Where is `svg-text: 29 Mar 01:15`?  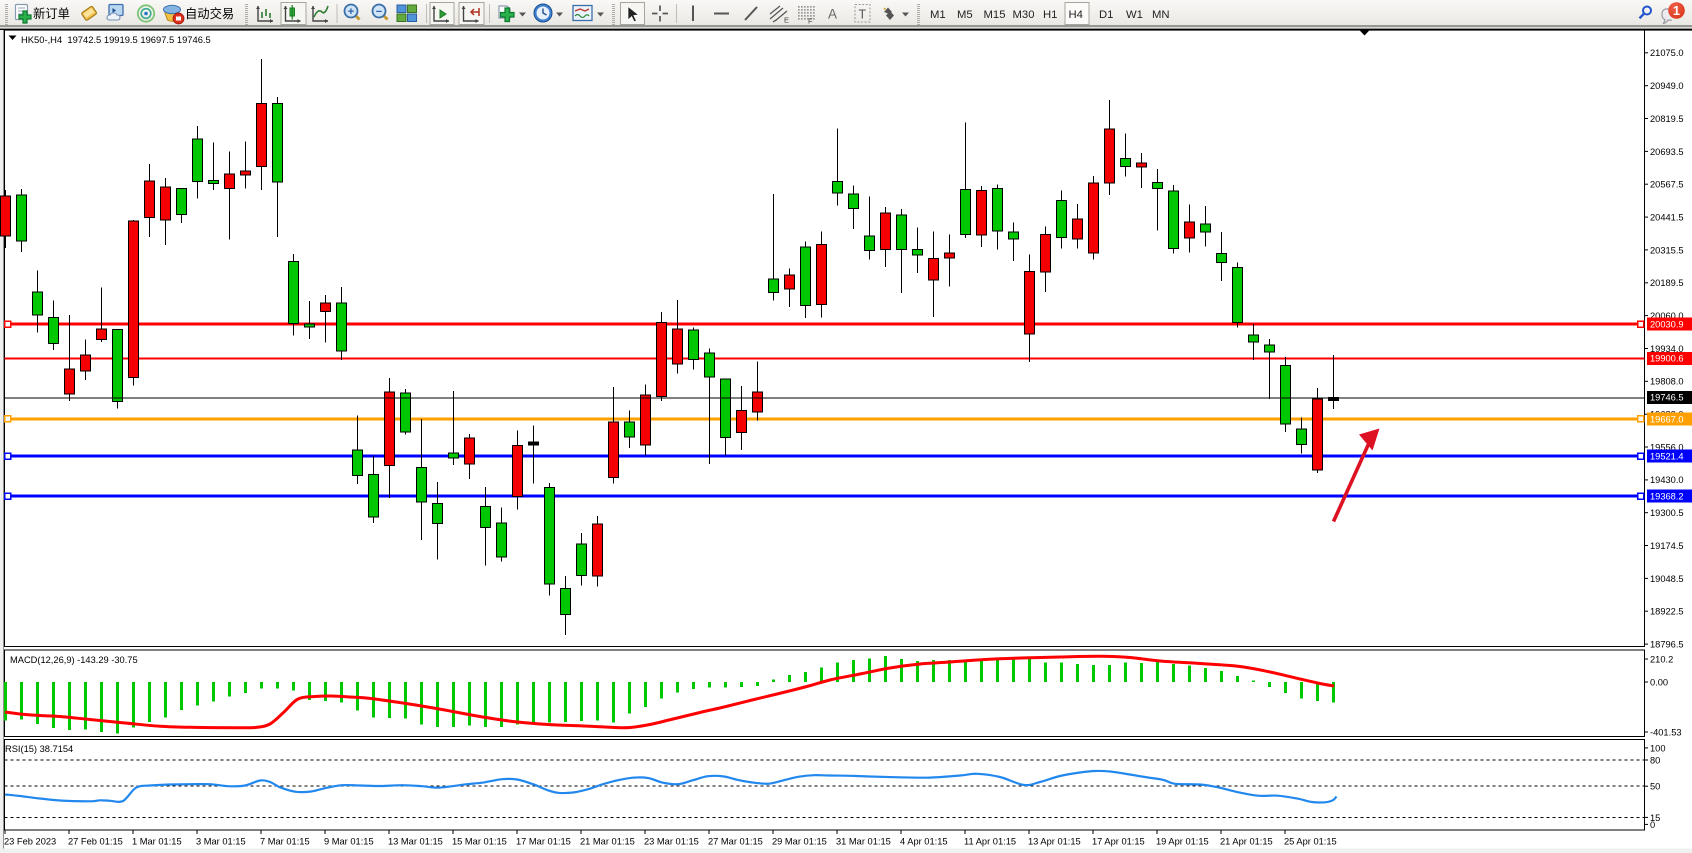 svg-text: 29 Mar 01:15 is located at coordinates (799, 842).